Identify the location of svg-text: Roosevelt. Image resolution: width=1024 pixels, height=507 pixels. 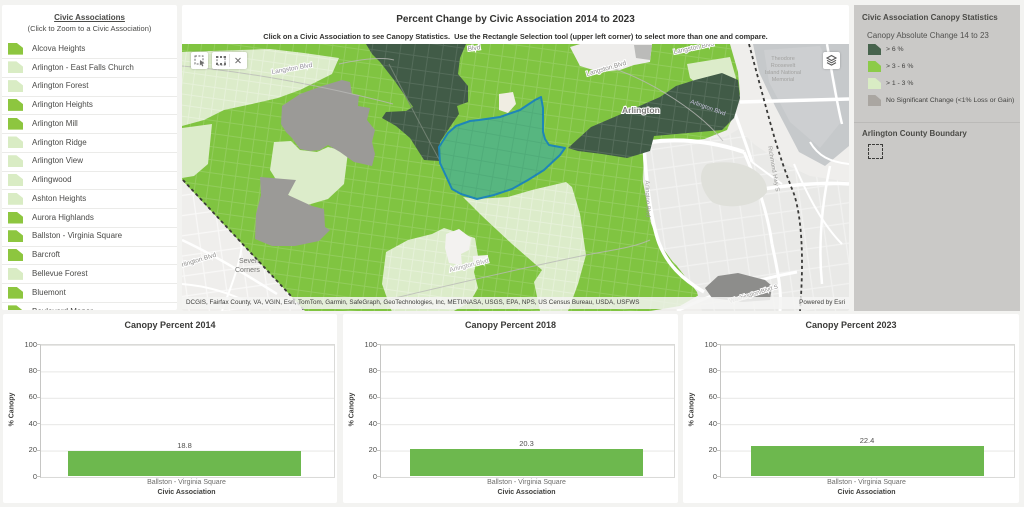
(783, 66).